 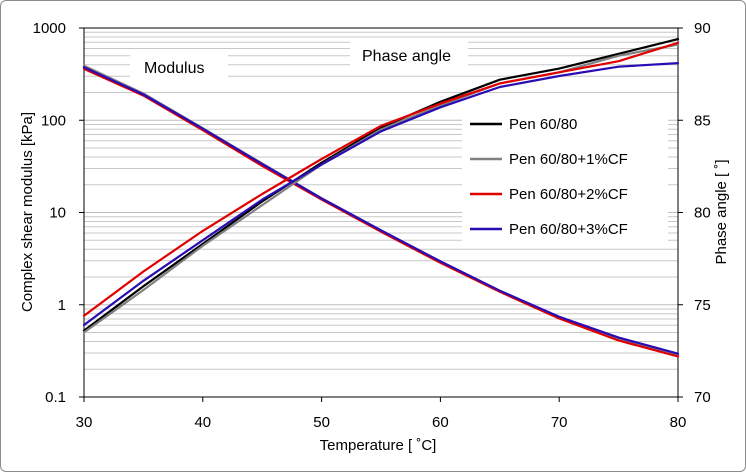 What do you see at coordinates (321, 422) in the screenshot?
I see `x-tick-label: 50` at bounding box center [321, 422].